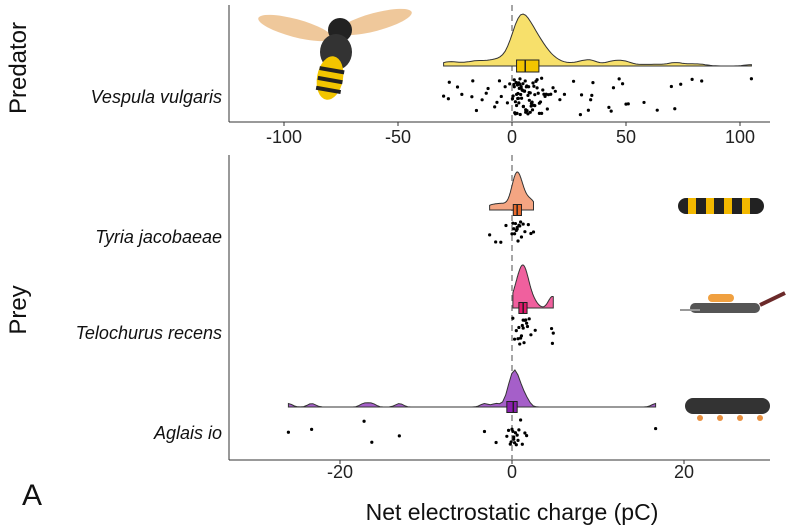 This screenshot has height=530, width=800. What do you see at coordinates (626, 137) in the screenshot?
I see `x-tick-label: 50` at bounding box center [626, 137].